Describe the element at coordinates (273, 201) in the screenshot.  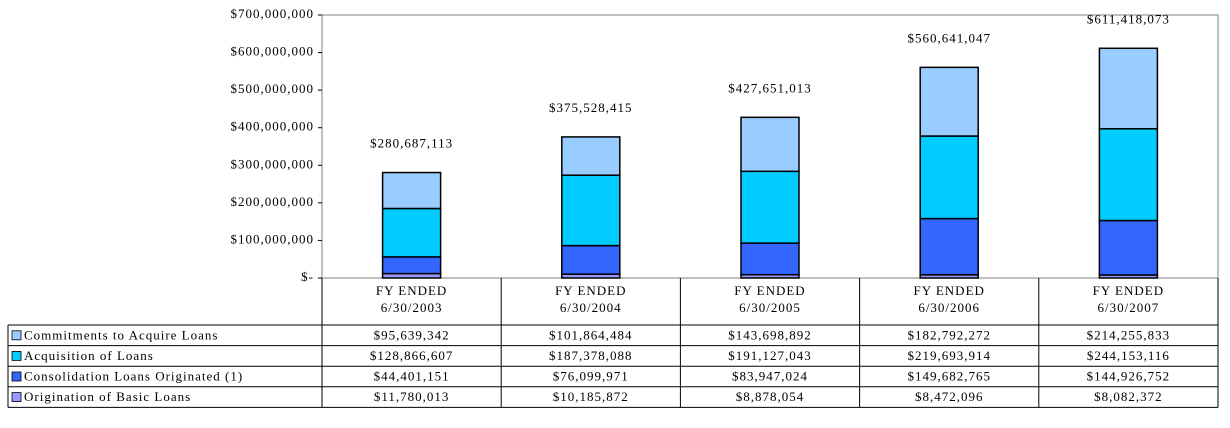
I see `y-tick-label: $200,000,000` at that location.